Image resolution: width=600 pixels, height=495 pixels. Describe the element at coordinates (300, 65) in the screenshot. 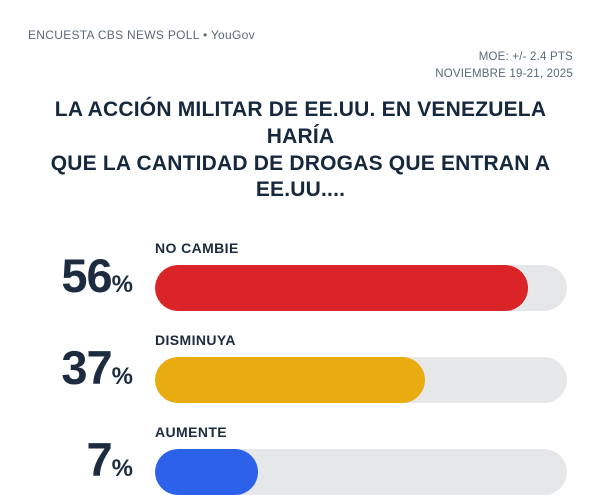

I see `poll-meta: MOE: +/- 2.4 PTS NOVIEMBRE 19-21, 2025` at that location.